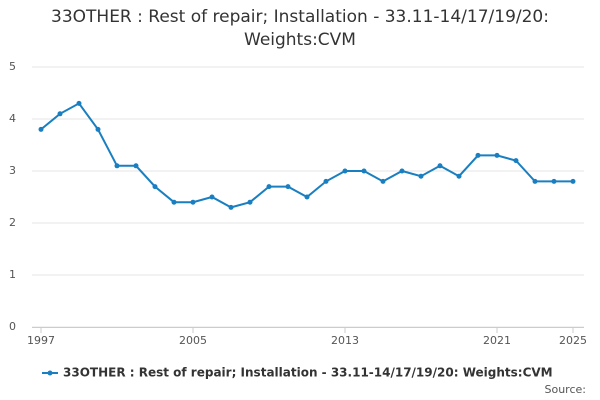 Image resolution: width=600 pixels, height=400 pixels. What do you see at coordinates (12, 170) in the screenshot?
I see `y-tick-label: 3` at bounding box center [12, 170].